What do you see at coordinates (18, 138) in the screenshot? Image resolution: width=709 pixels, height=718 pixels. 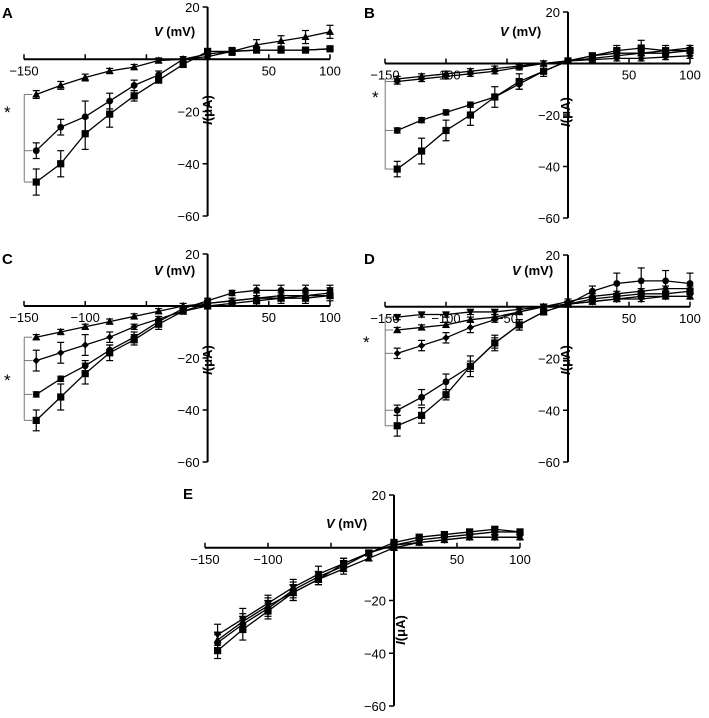 I see `significance-bracket: *` at bounding box center [18, 138].